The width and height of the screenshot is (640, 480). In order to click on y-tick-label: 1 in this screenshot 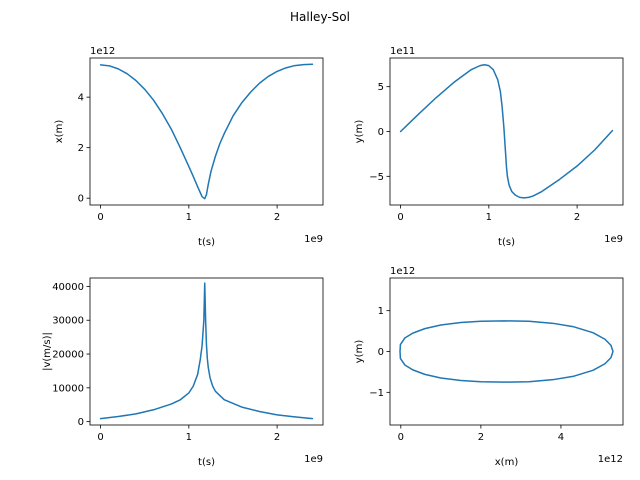, I will do `click(381, 311)`.